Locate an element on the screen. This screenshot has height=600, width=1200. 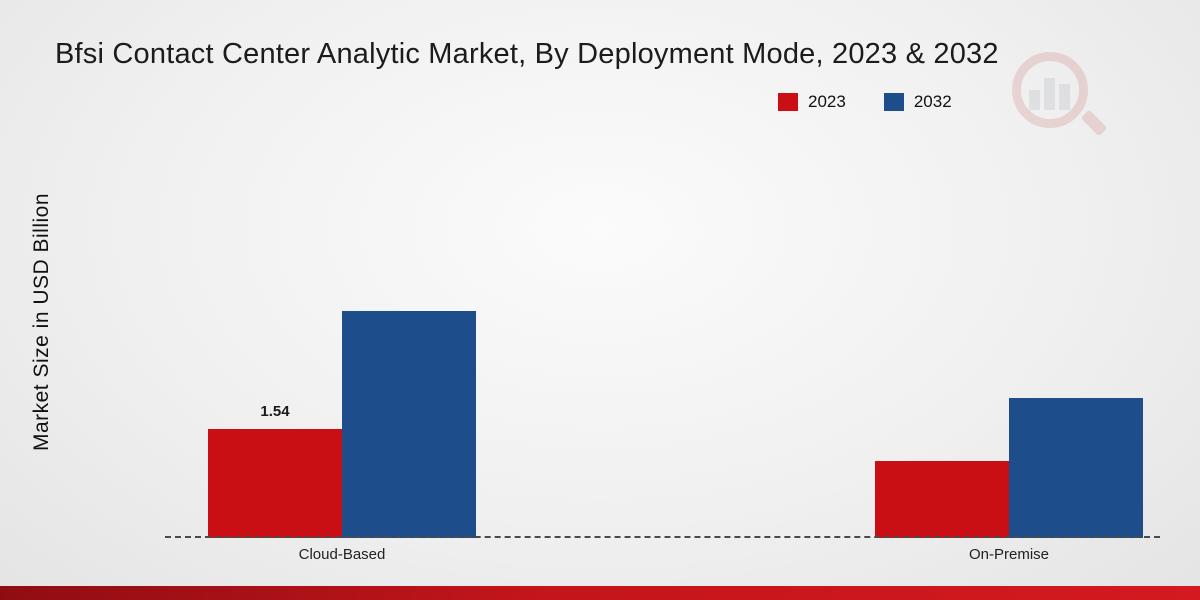
legend-label-2032: 2032 is located at coordinates (932, 101).